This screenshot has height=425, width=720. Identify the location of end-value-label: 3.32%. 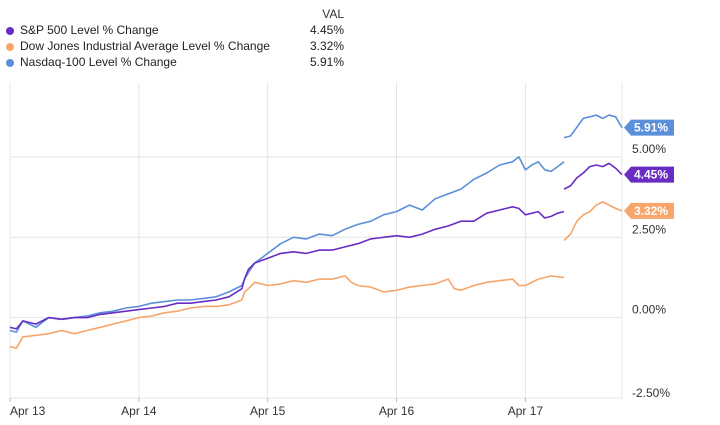
(651, 211).